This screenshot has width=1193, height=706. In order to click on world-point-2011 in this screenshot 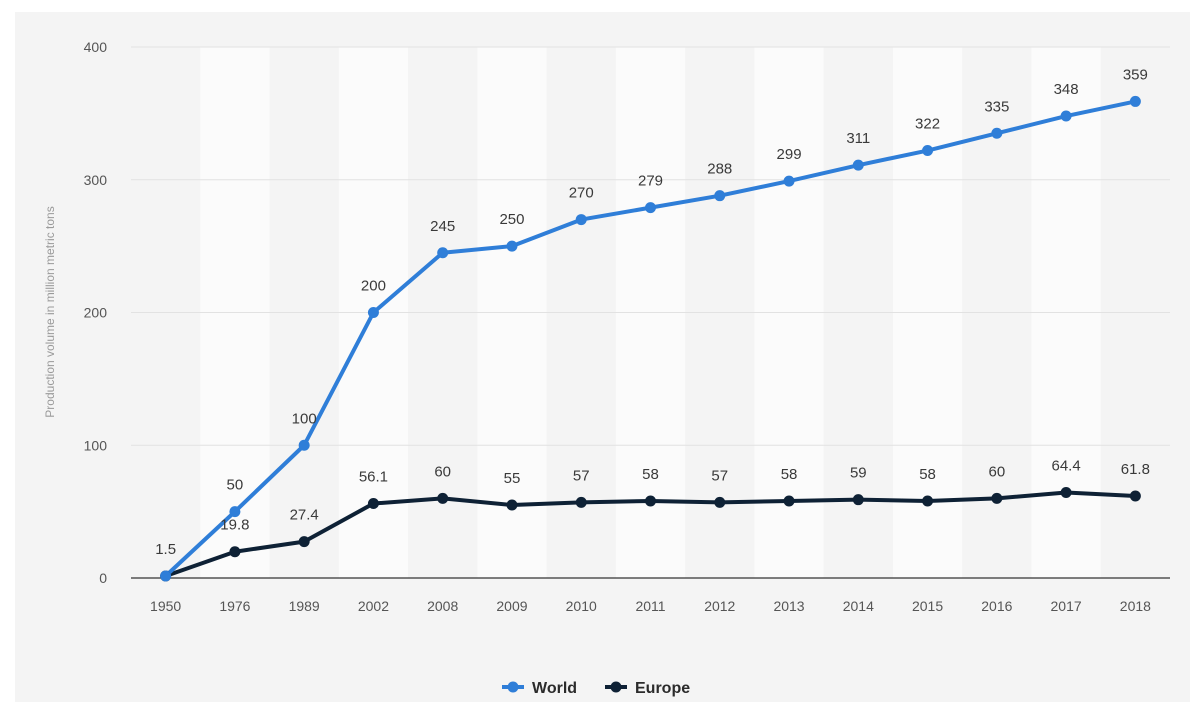, I will do `click(650, 208)`.